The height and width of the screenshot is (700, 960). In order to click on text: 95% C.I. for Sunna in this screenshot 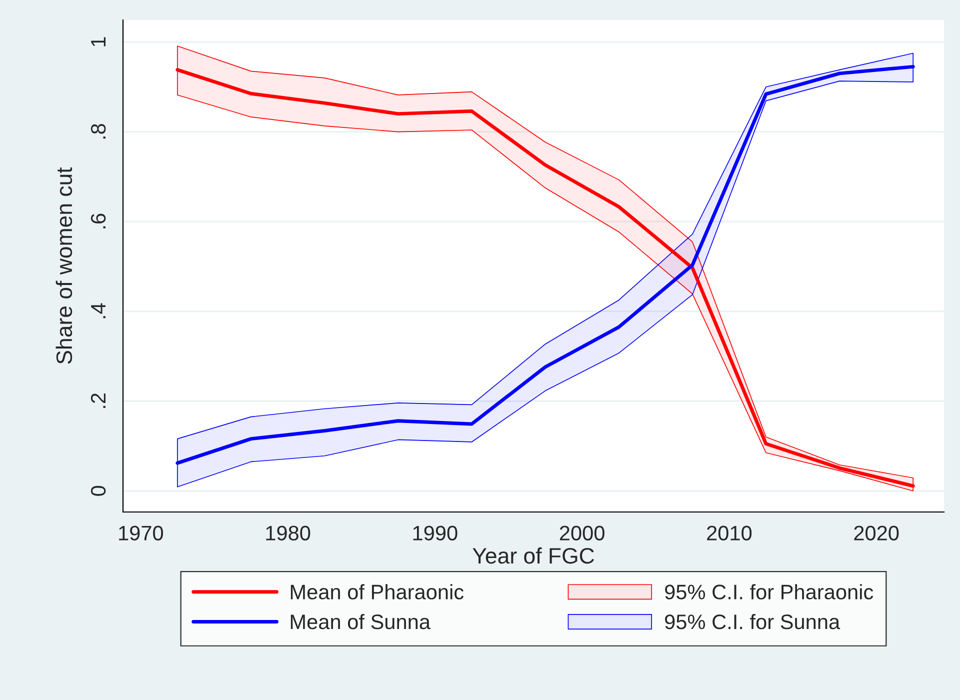, I will do `click(752, 622)`.